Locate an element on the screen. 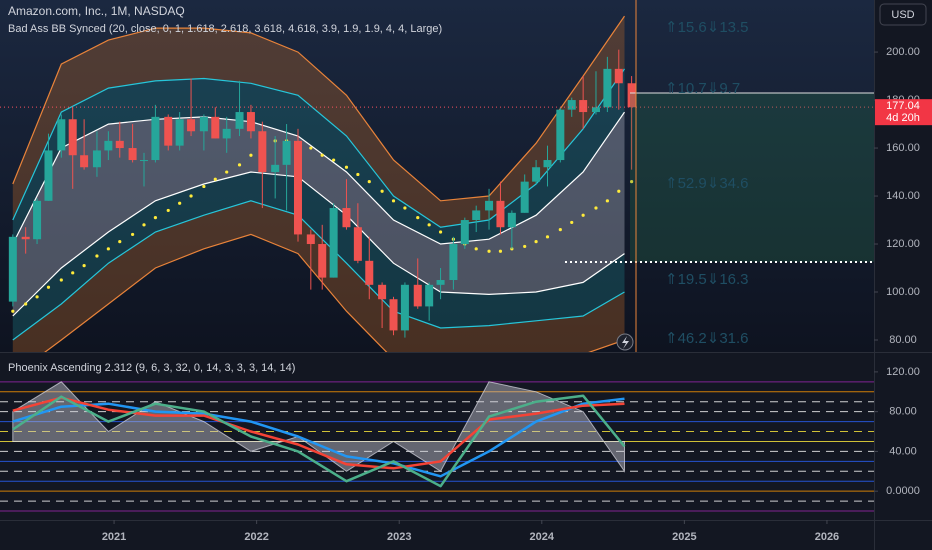 This screenshot has height=550, width=932. y-tick-label: 160.00 is located at coordinates (903, 148).